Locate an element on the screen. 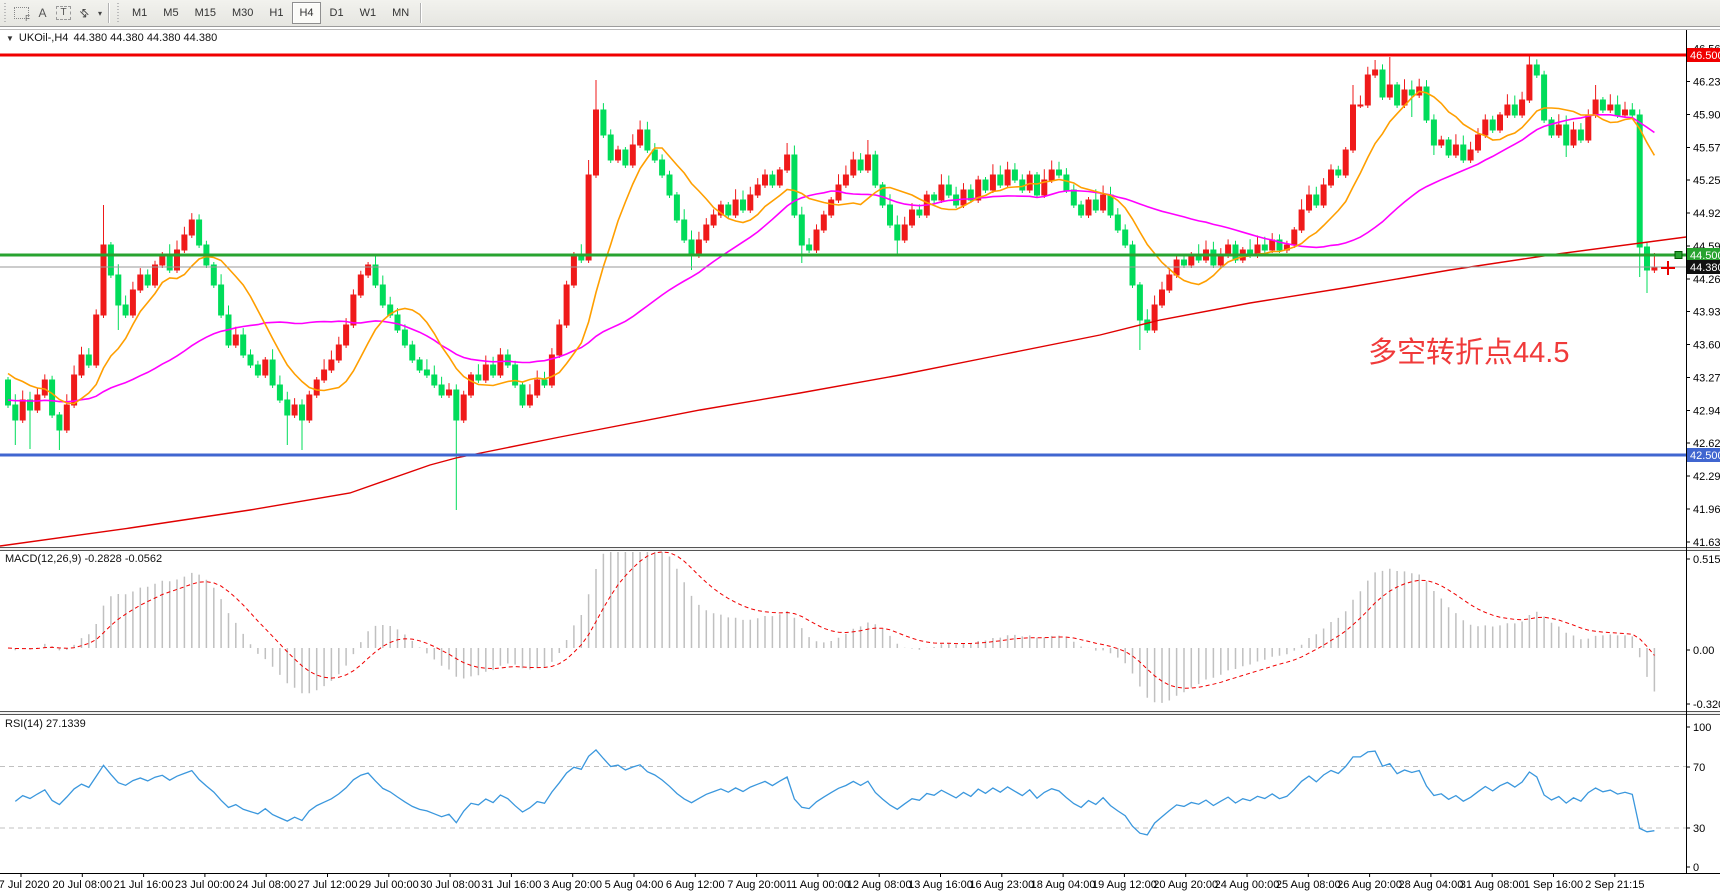 The width and height of the screenshot is (1720, 894). price-axis-label: 45.575 is located at coordinates (1706, 149).